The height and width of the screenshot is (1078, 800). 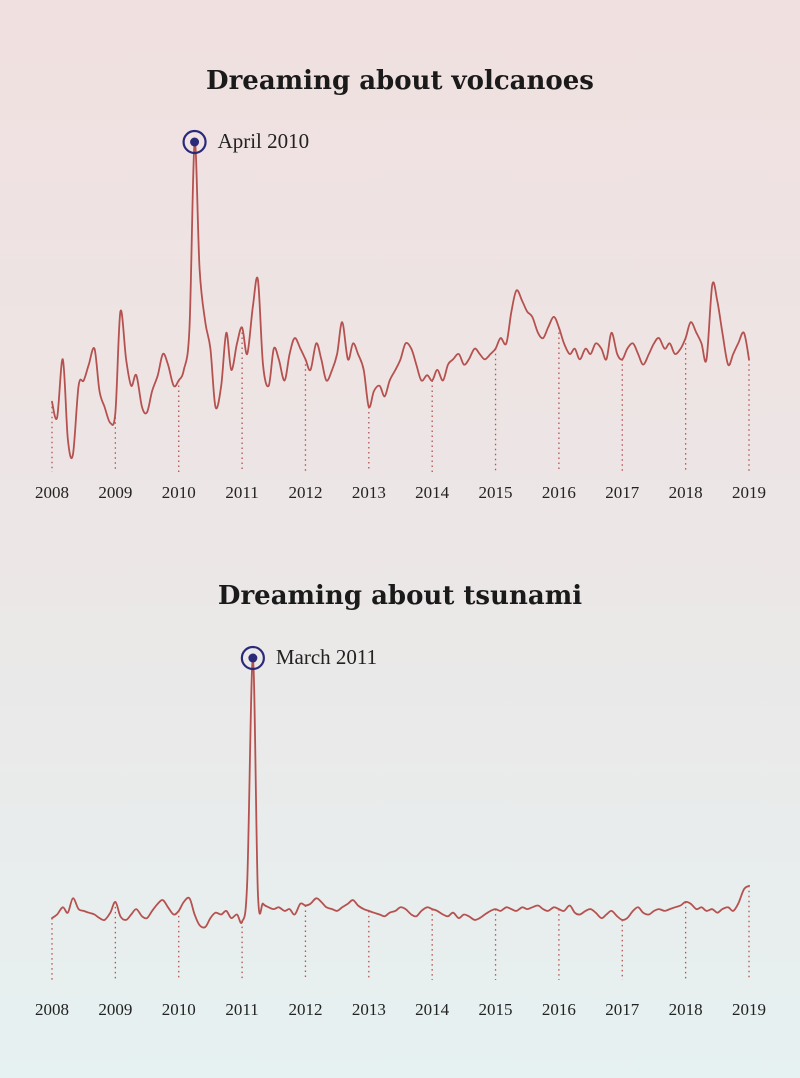 What do you see at coordinates (115, 492) in the screenshot?
I see `volcanoes-x-tick-label: 2009` at bounding box center [115, 492].